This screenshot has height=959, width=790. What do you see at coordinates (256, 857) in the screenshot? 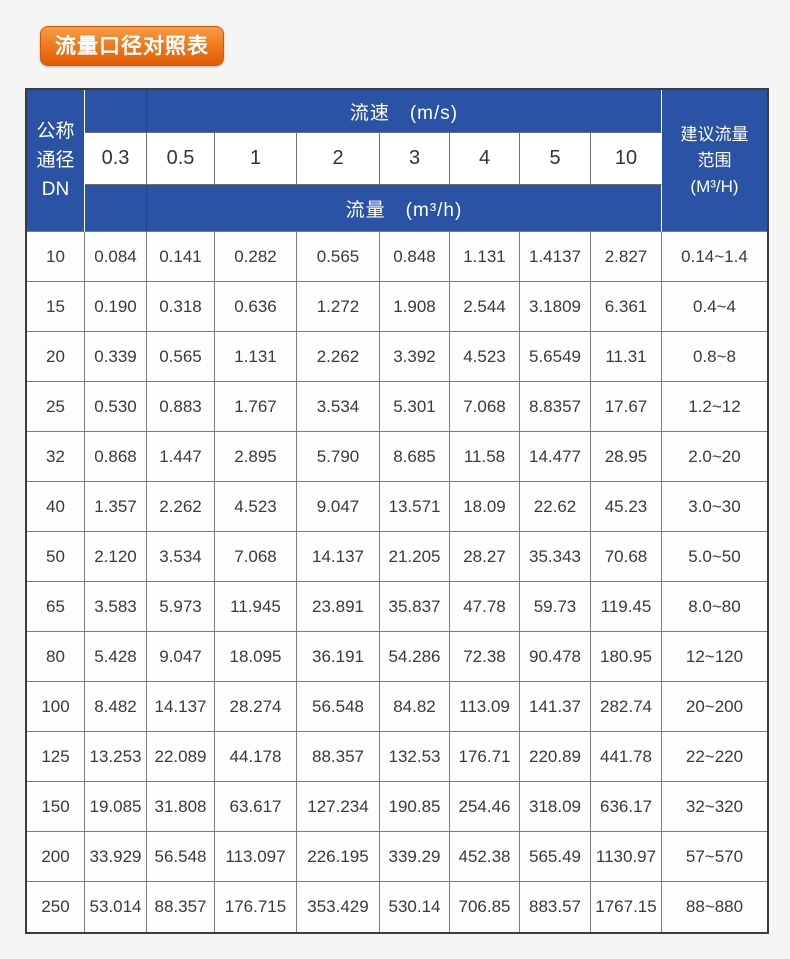
I see `flow-value-cell: 113.097` at bounding box center [256, 857].